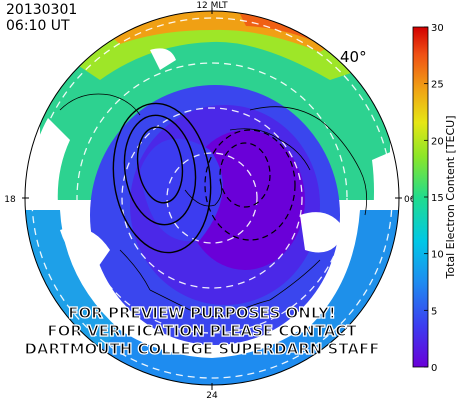 This screenshot has width=459, height=400. I want to click on mlt-label-12: 12 MLT, so click(212, 6).